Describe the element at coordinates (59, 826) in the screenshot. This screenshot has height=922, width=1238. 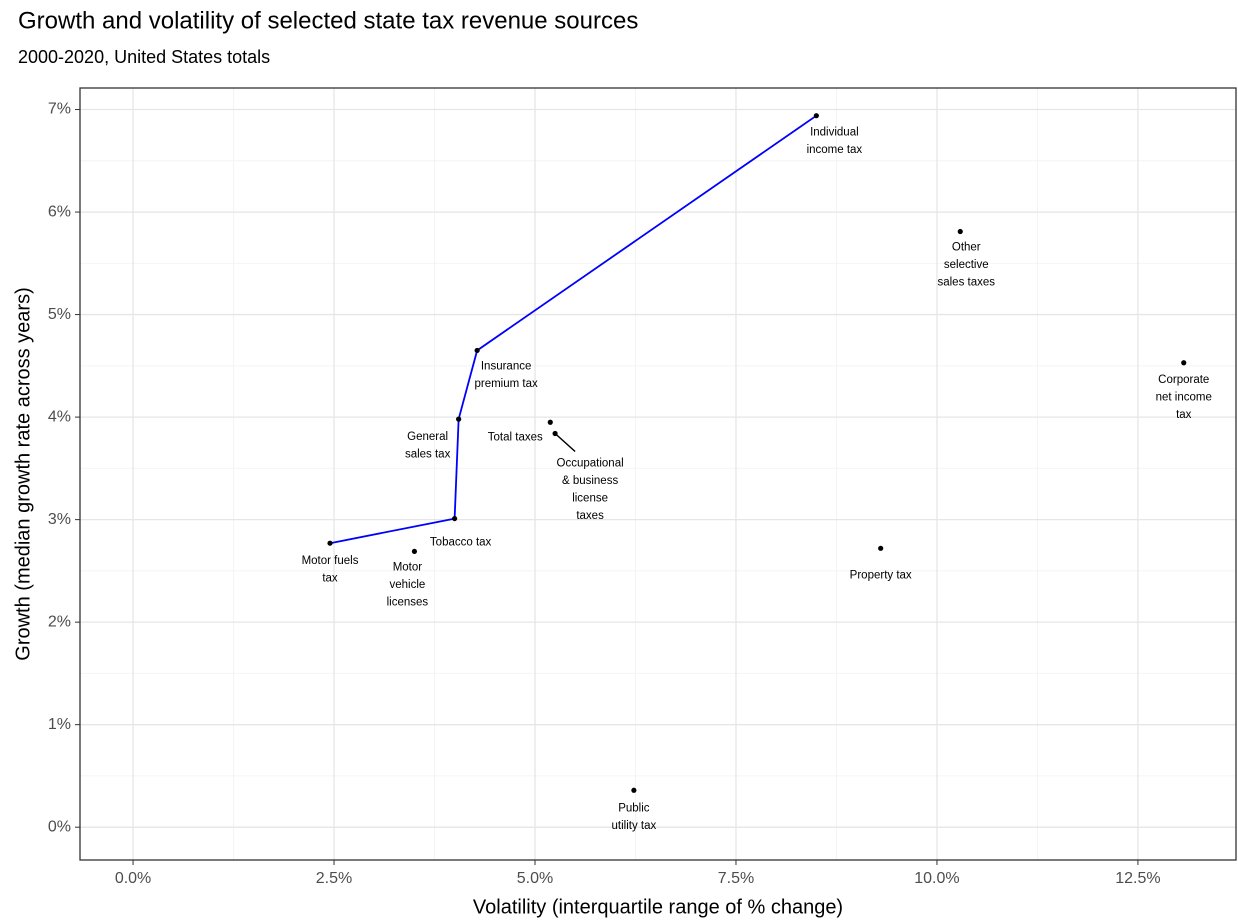
I see `y-tick-label: 0%` at that location.